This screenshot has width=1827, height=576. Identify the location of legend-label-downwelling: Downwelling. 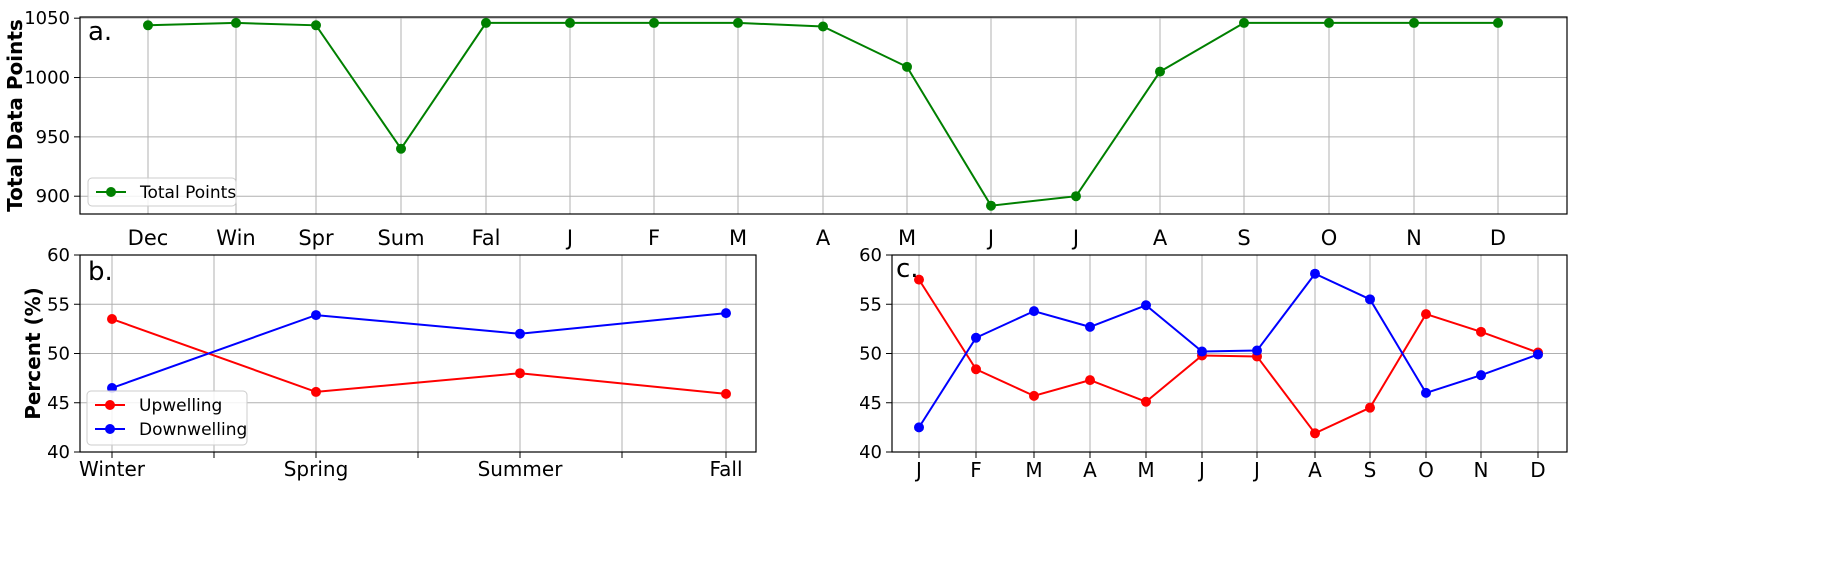
(193, 430).